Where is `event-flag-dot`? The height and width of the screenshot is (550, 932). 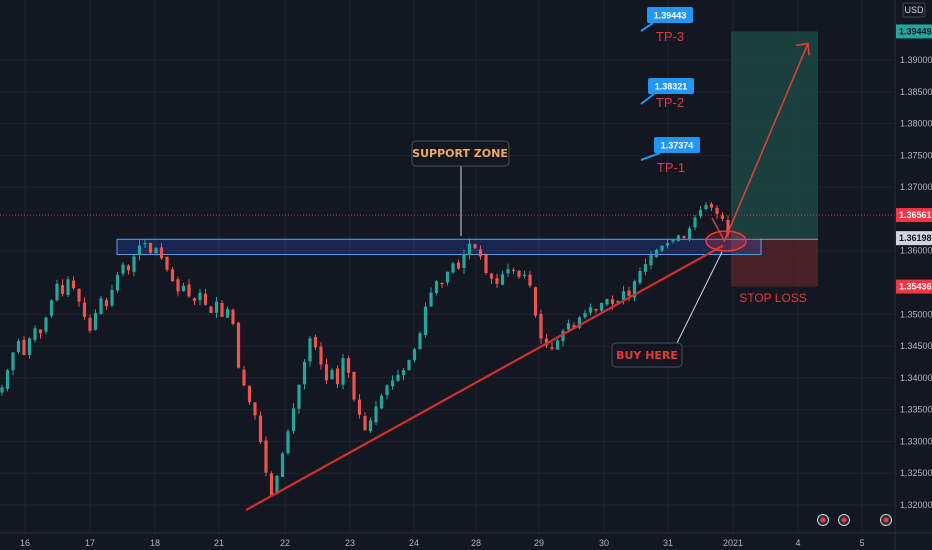
event-flag-dot is located at coordinates (886, 520).